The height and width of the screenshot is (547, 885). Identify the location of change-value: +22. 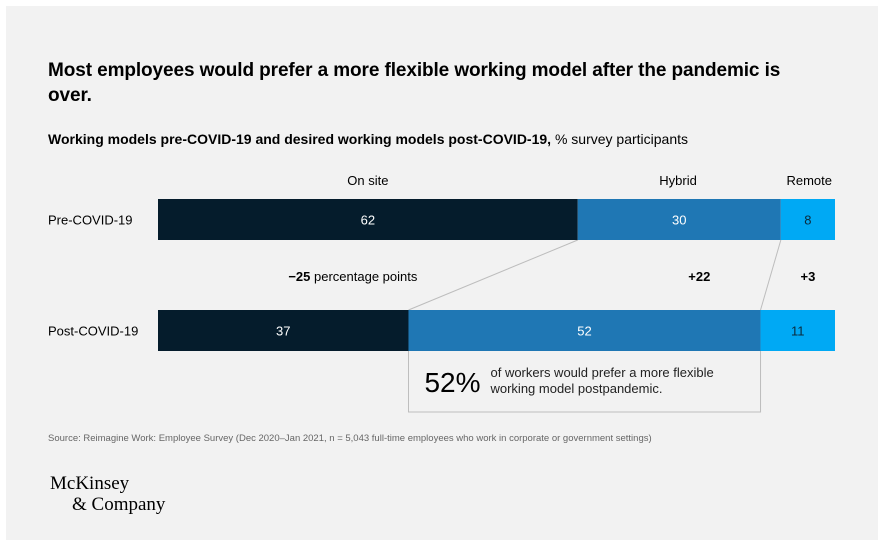
(699, 276).